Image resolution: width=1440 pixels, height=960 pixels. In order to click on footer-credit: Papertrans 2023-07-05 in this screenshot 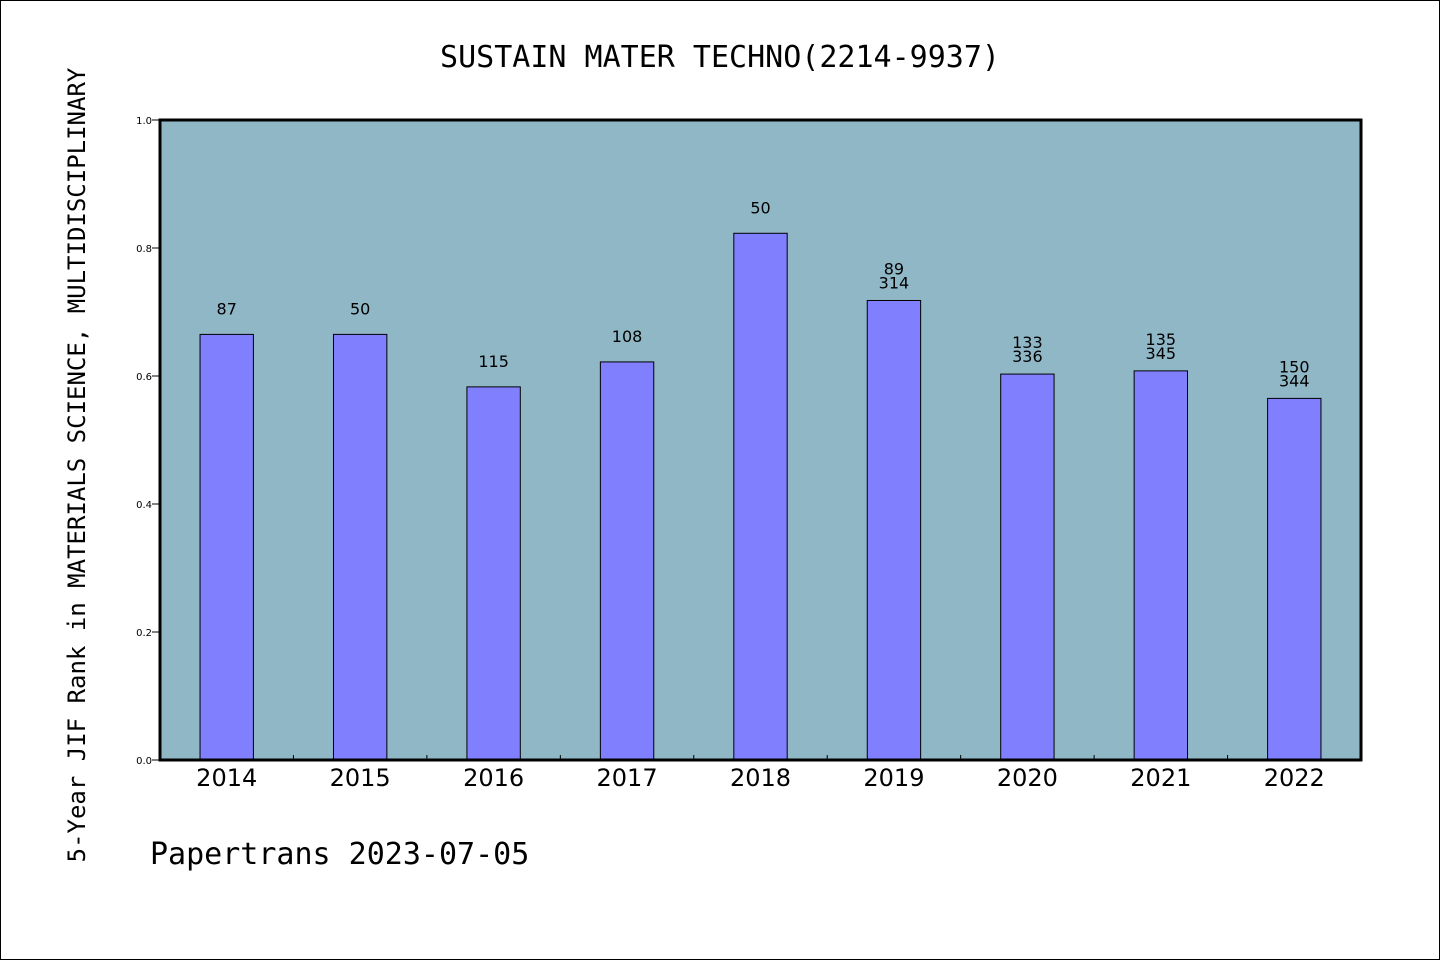, I will do `click(339, 854)`.